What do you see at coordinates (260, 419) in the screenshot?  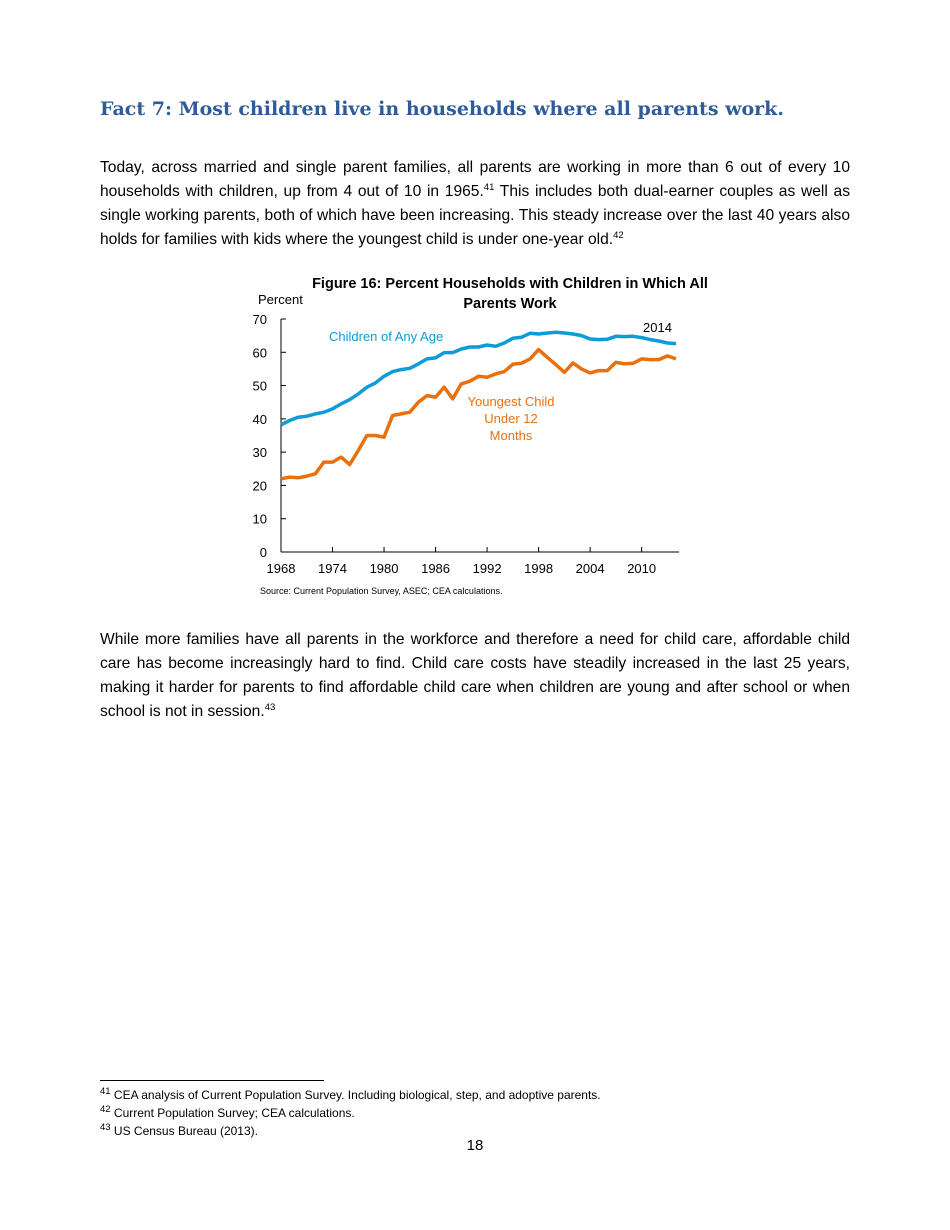 I see `y-tick-label: 40` at bounding box center [260, 419].